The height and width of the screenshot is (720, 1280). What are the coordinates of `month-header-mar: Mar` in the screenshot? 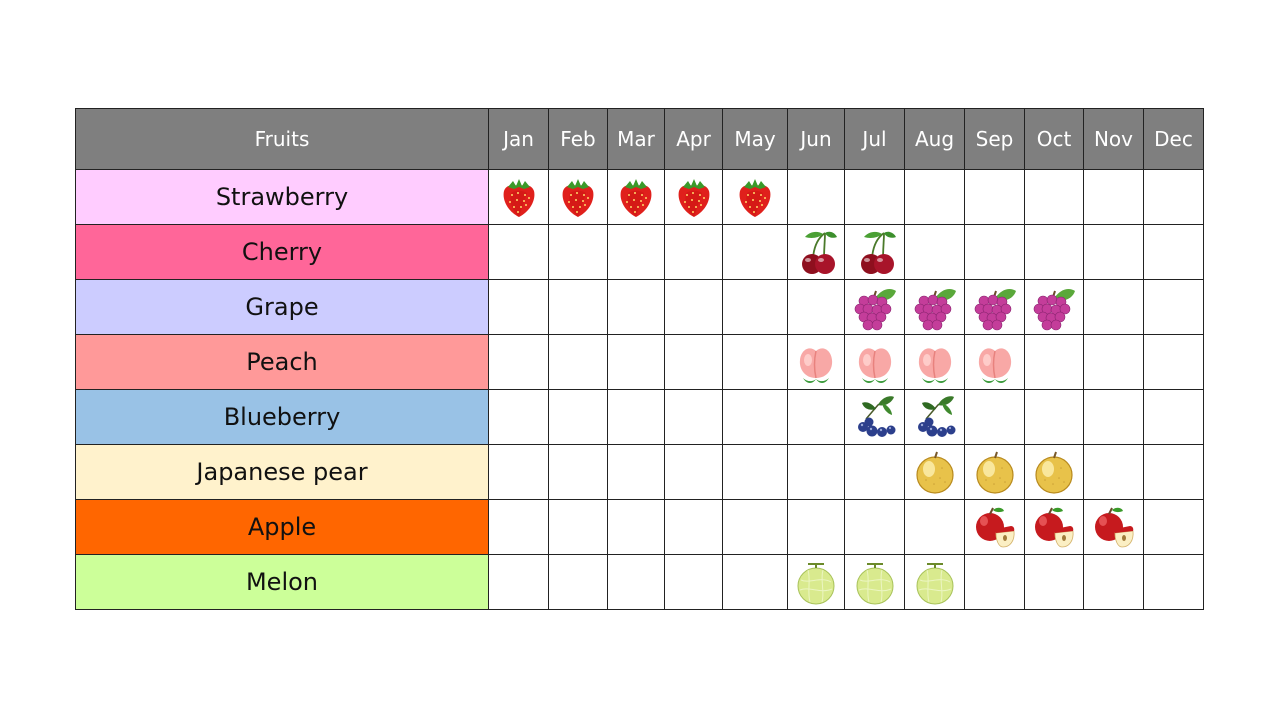 It's located at (636, 139).